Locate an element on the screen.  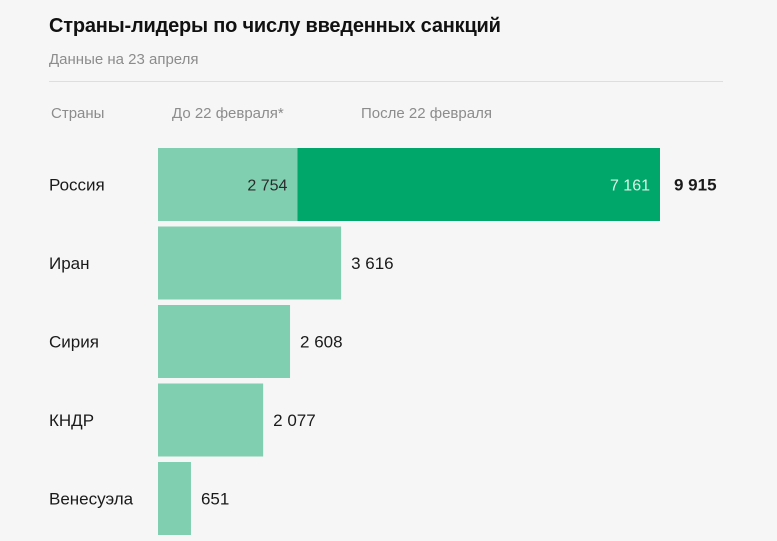
category-label: Сирия is located at coordinates (74, 342).